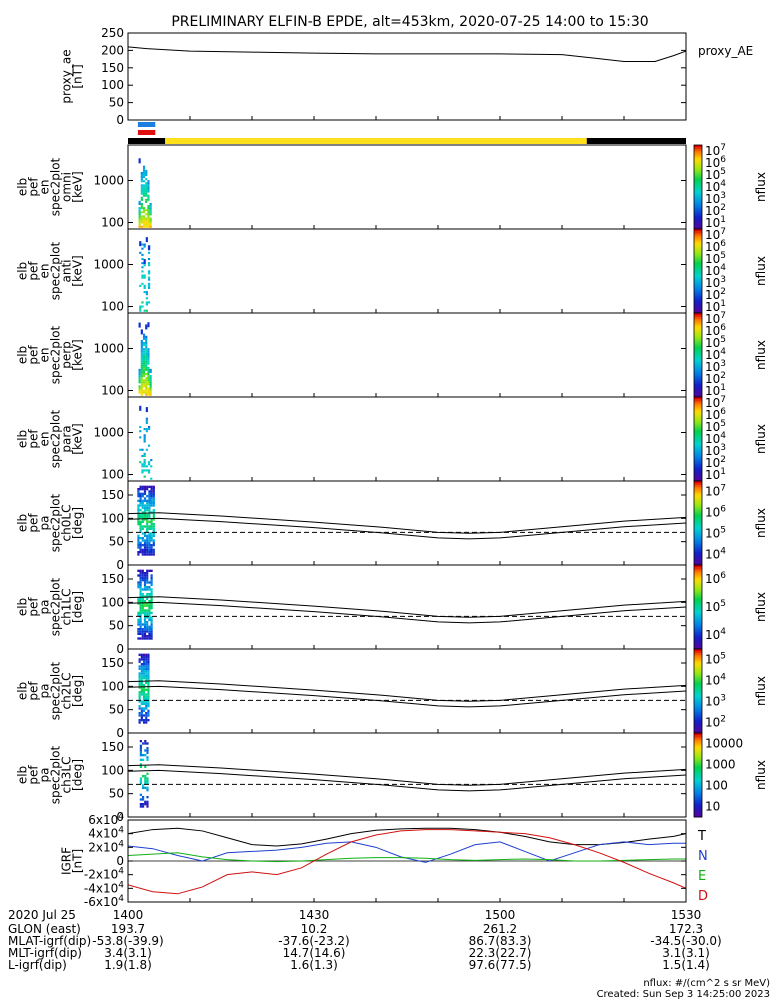  Describe the element at coordinates (407, 355) in the screenshot. I see `en_perp-frame` at that location.